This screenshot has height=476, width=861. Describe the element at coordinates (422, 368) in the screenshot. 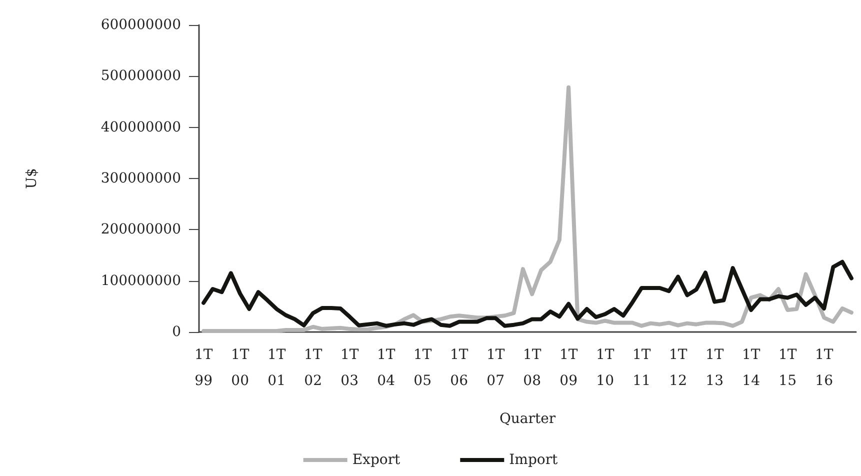

I see `x-tick-label: 1T 05` at that location.